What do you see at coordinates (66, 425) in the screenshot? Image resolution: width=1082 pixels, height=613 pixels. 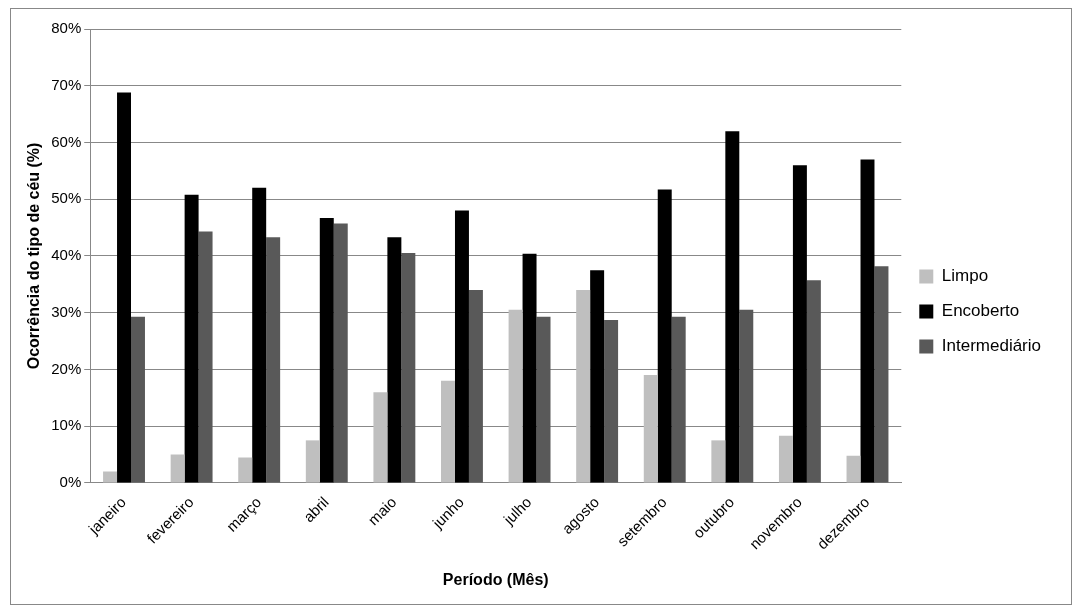 I see `y-tick-label: 10%` at bounding box center [66, 425].